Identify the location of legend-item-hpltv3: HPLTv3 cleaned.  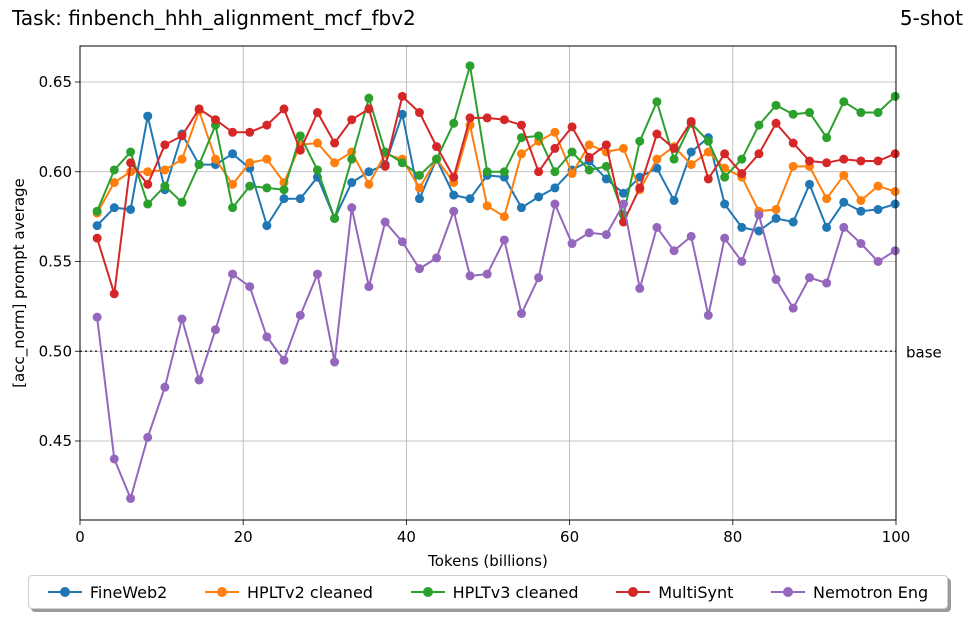
(494, 592).